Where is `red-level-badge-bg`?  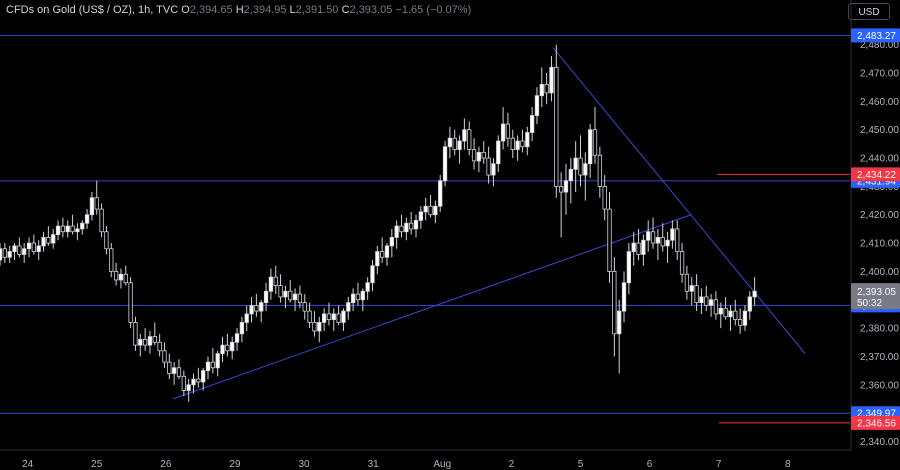
red-level-badge-bg is located at coordinates (875, 174).